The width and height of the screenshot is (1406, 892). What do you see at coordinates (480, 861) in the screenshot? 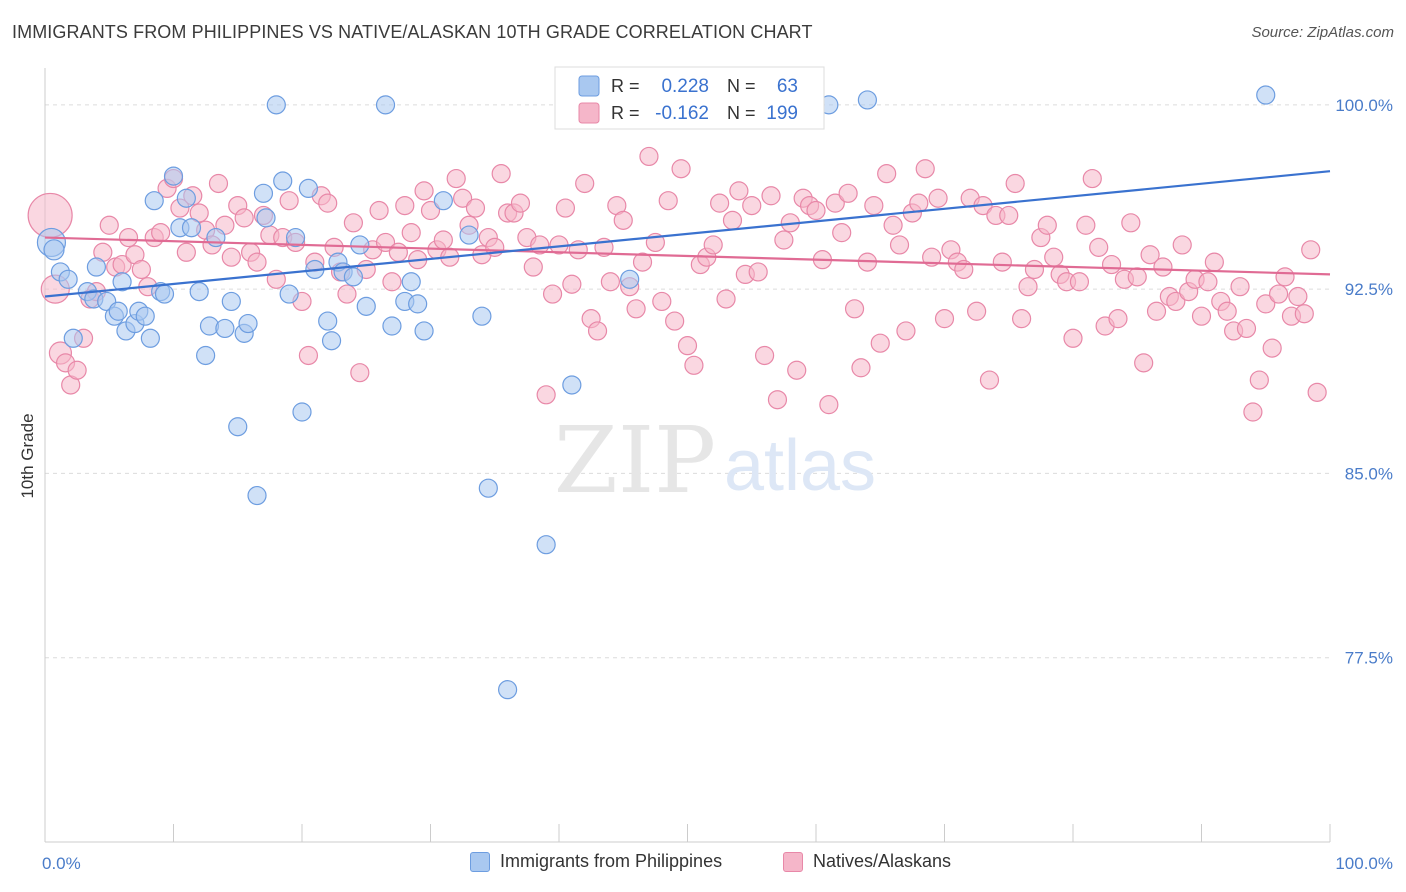
I see `swatch-blue` at bounding box center [480, 861].